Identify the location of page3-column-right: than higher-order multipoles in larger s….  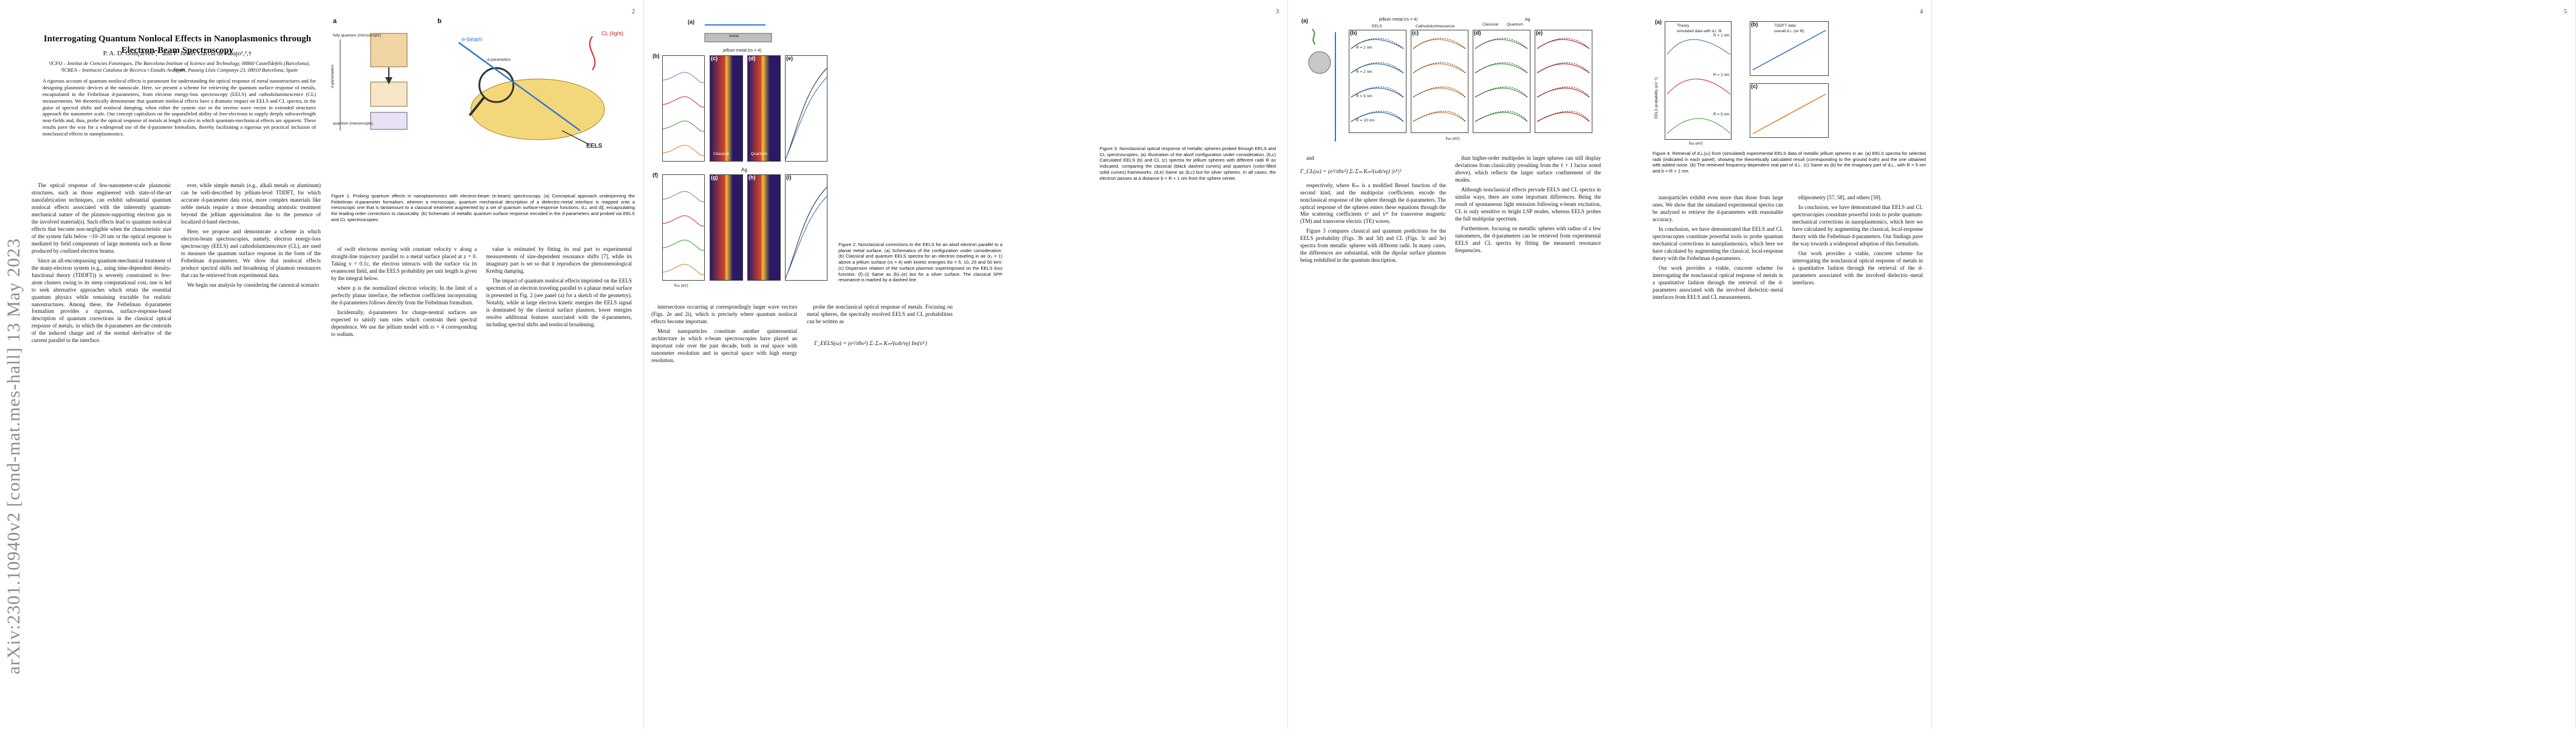
(1528, 434).